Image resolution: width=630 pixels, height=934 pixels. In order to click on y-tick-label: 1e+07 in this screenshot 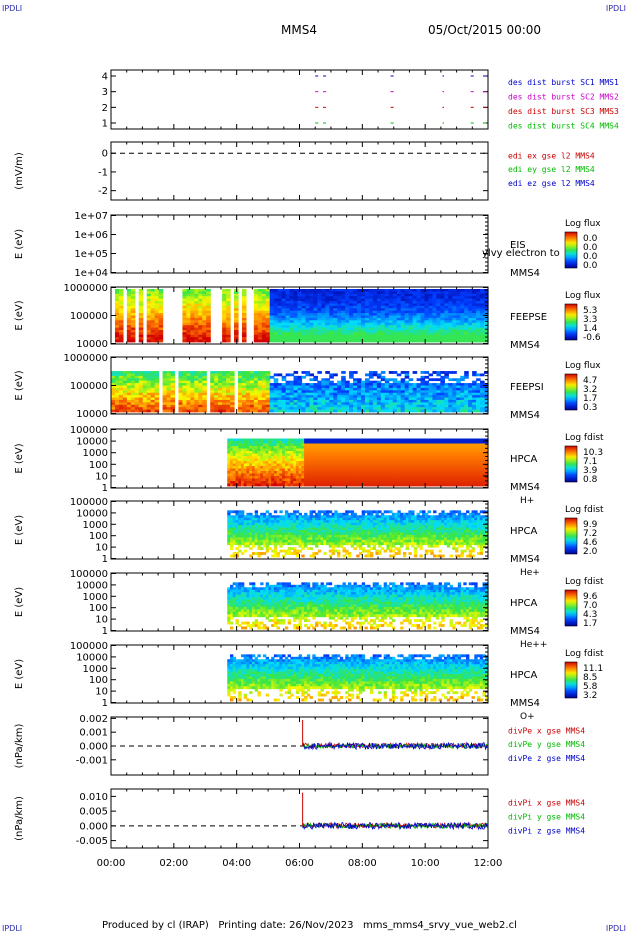, I will do `click(91, 216)`.